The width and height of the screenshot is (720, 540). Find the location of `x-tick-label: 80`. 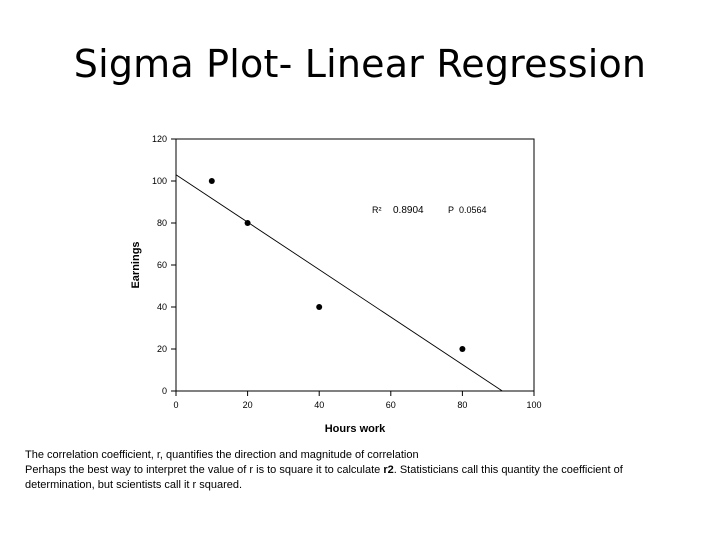

x-tick-label: 80 is located at coordinates (462, 405).